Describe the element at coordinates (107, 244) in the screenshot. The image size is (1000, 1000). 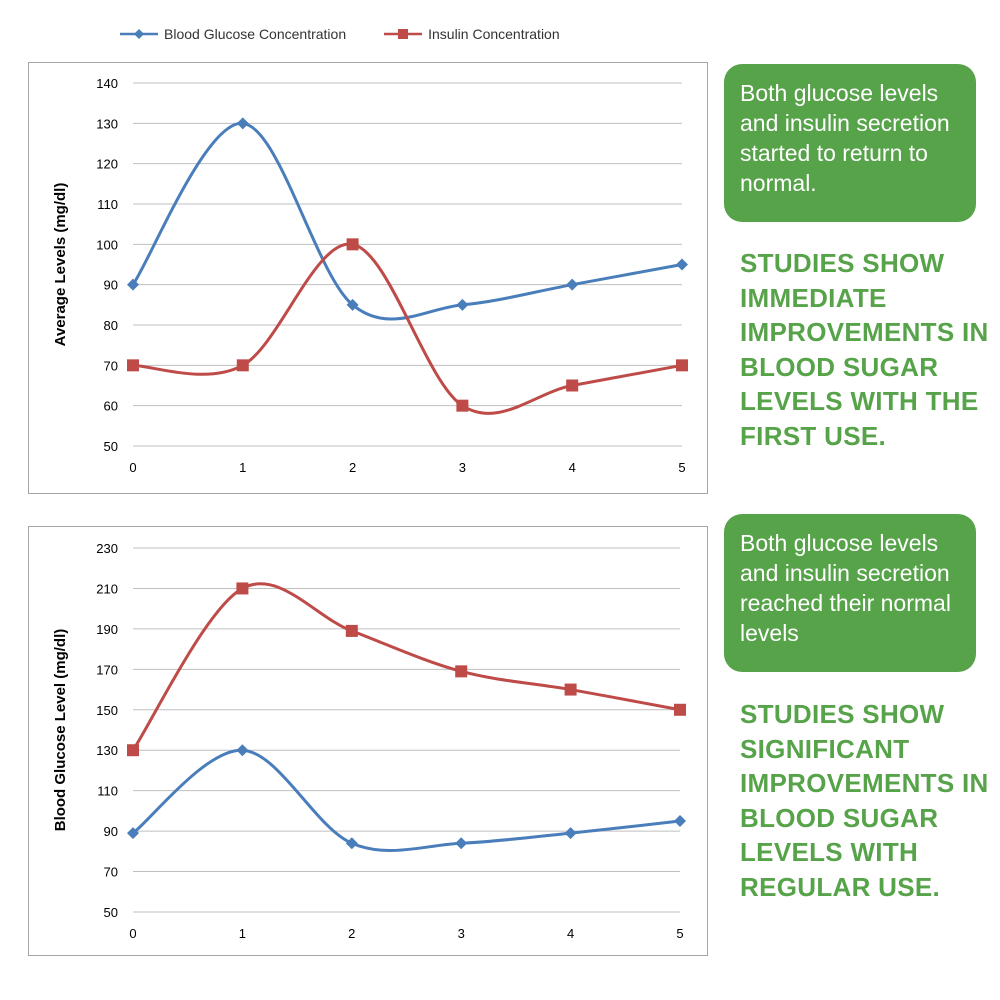
I see `y-tick-label: 100` at that location.